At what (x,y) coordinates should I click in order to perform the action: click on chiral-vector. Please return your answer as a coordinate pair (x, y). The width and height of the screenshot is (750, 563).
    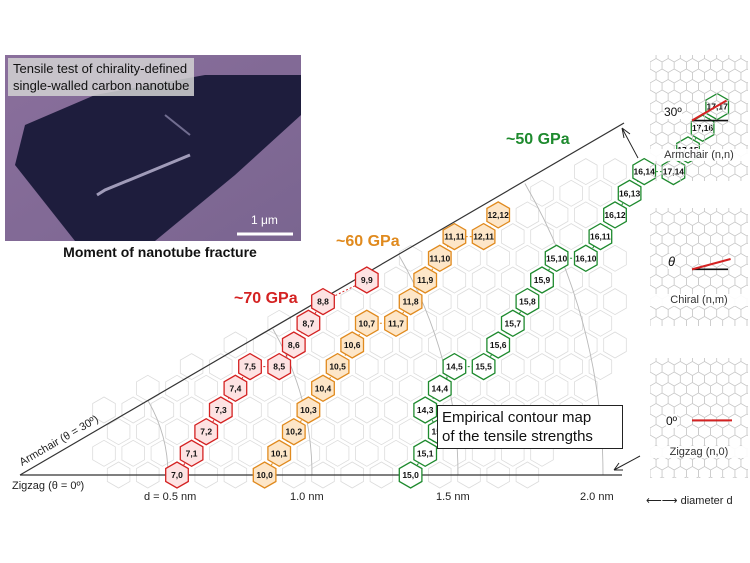
    Looking at the image, I should click on (709, 110).